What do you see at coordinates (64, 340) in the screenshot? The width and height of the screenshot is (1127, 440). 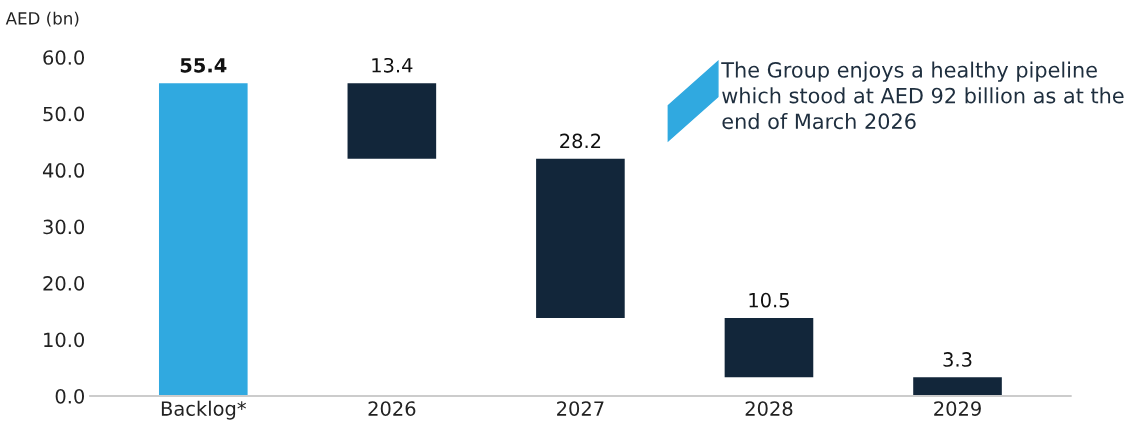 I see `y-tick-label: 10.0` at bounding box center [64, 340].